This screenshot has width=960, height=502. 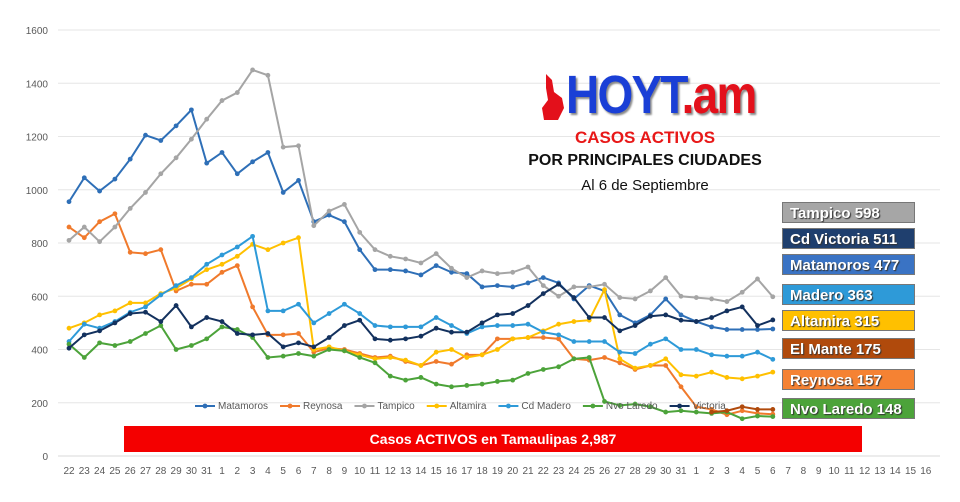 What do you see at coordinates (329, 471) in the screenshot?
I see `x-tick-label: 8` at bounding box center [329, 471].